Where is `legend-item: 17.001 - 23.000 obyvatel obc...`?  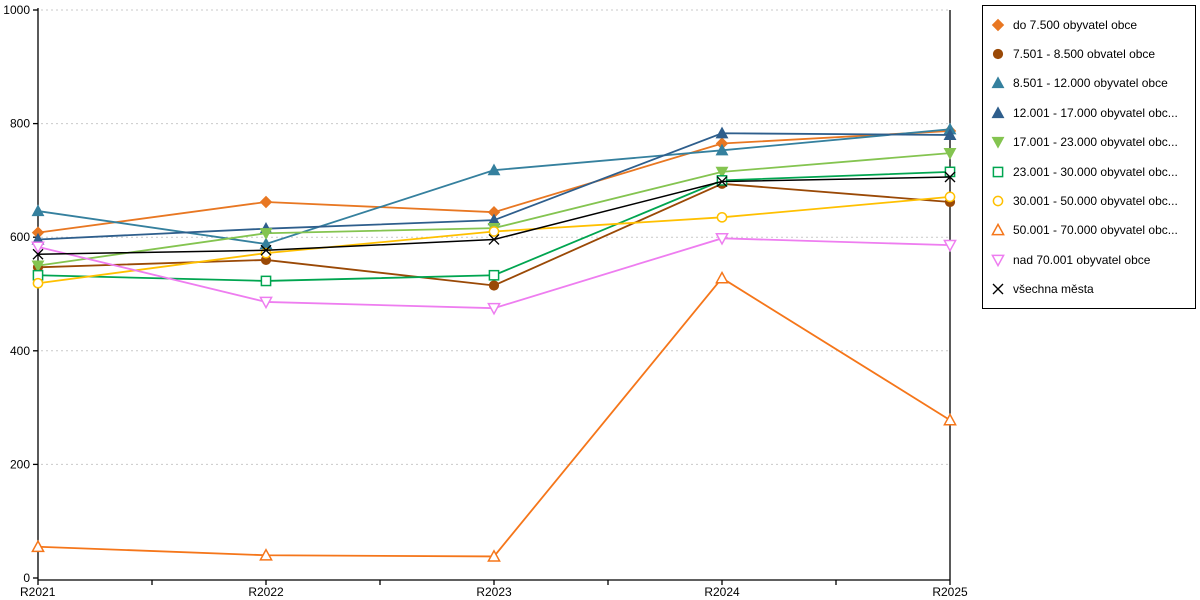
legend-item: 17.001 - 23.000 obyvatel obc... is located at coordinates (1090, 142).